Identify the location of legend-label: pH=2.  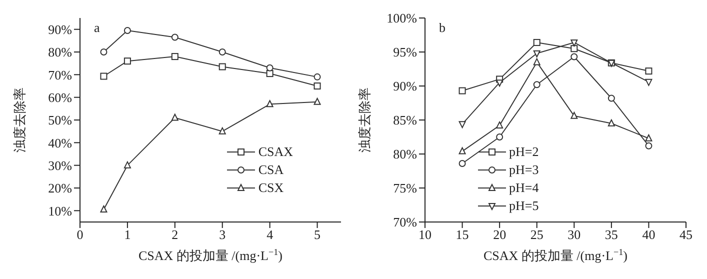
(524, 152).